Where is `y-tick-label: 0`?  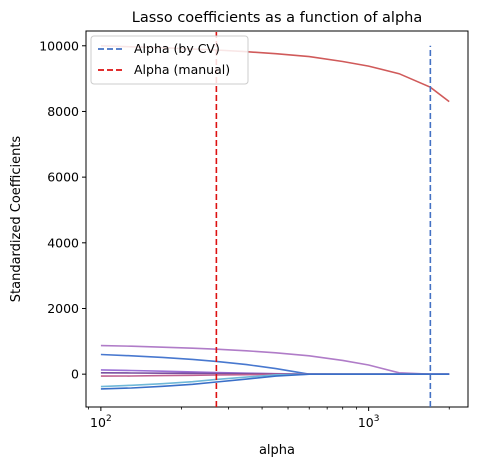 y-tick-label: 0 is located at coordinates (75, 374).